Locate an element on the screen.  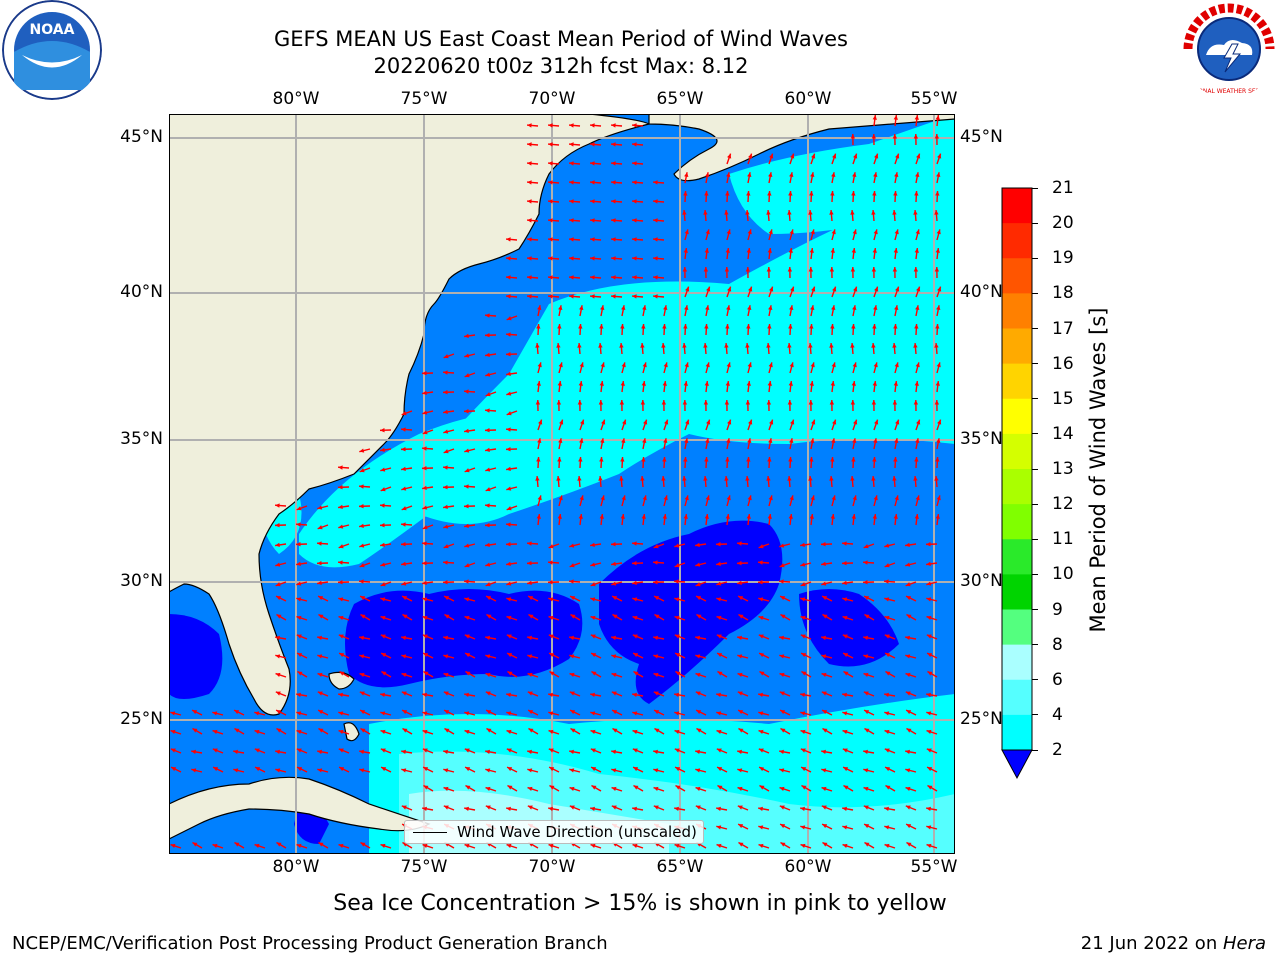
colorbar-tick-label: 10 is located at coordinates (1063, 574).